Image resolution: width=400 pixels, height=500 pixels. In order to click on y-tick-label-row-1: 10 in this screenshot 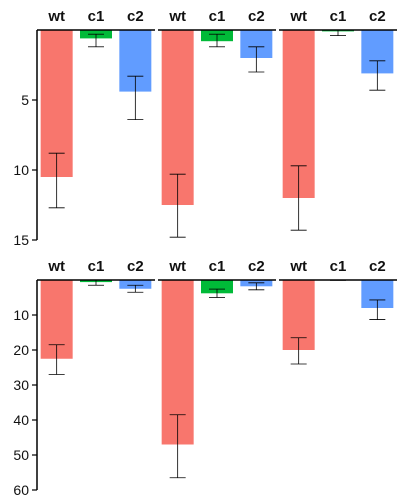, I will do `click(21, 170)`.